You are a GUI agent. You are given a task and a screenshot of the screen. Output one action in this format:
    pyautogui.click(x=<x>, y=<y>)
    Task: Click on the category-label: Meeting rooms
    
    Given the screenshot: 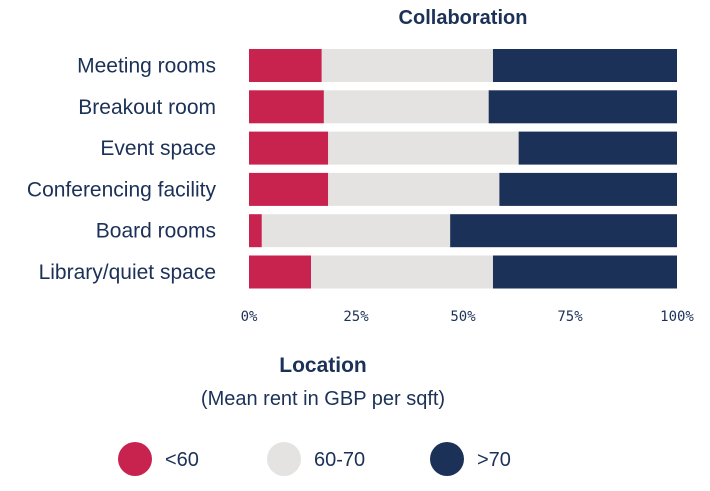 What is the action you would take?
    pyautogui.click(x=146, y=66)
    